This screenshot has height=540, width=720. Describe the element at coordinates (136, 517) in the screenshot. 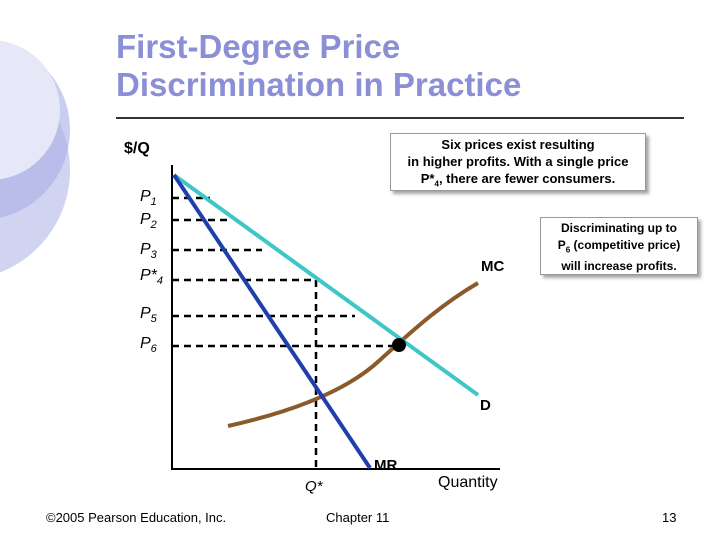

I see `footer-copyright: ©2005 Pearson Education, Inc.` at that location.